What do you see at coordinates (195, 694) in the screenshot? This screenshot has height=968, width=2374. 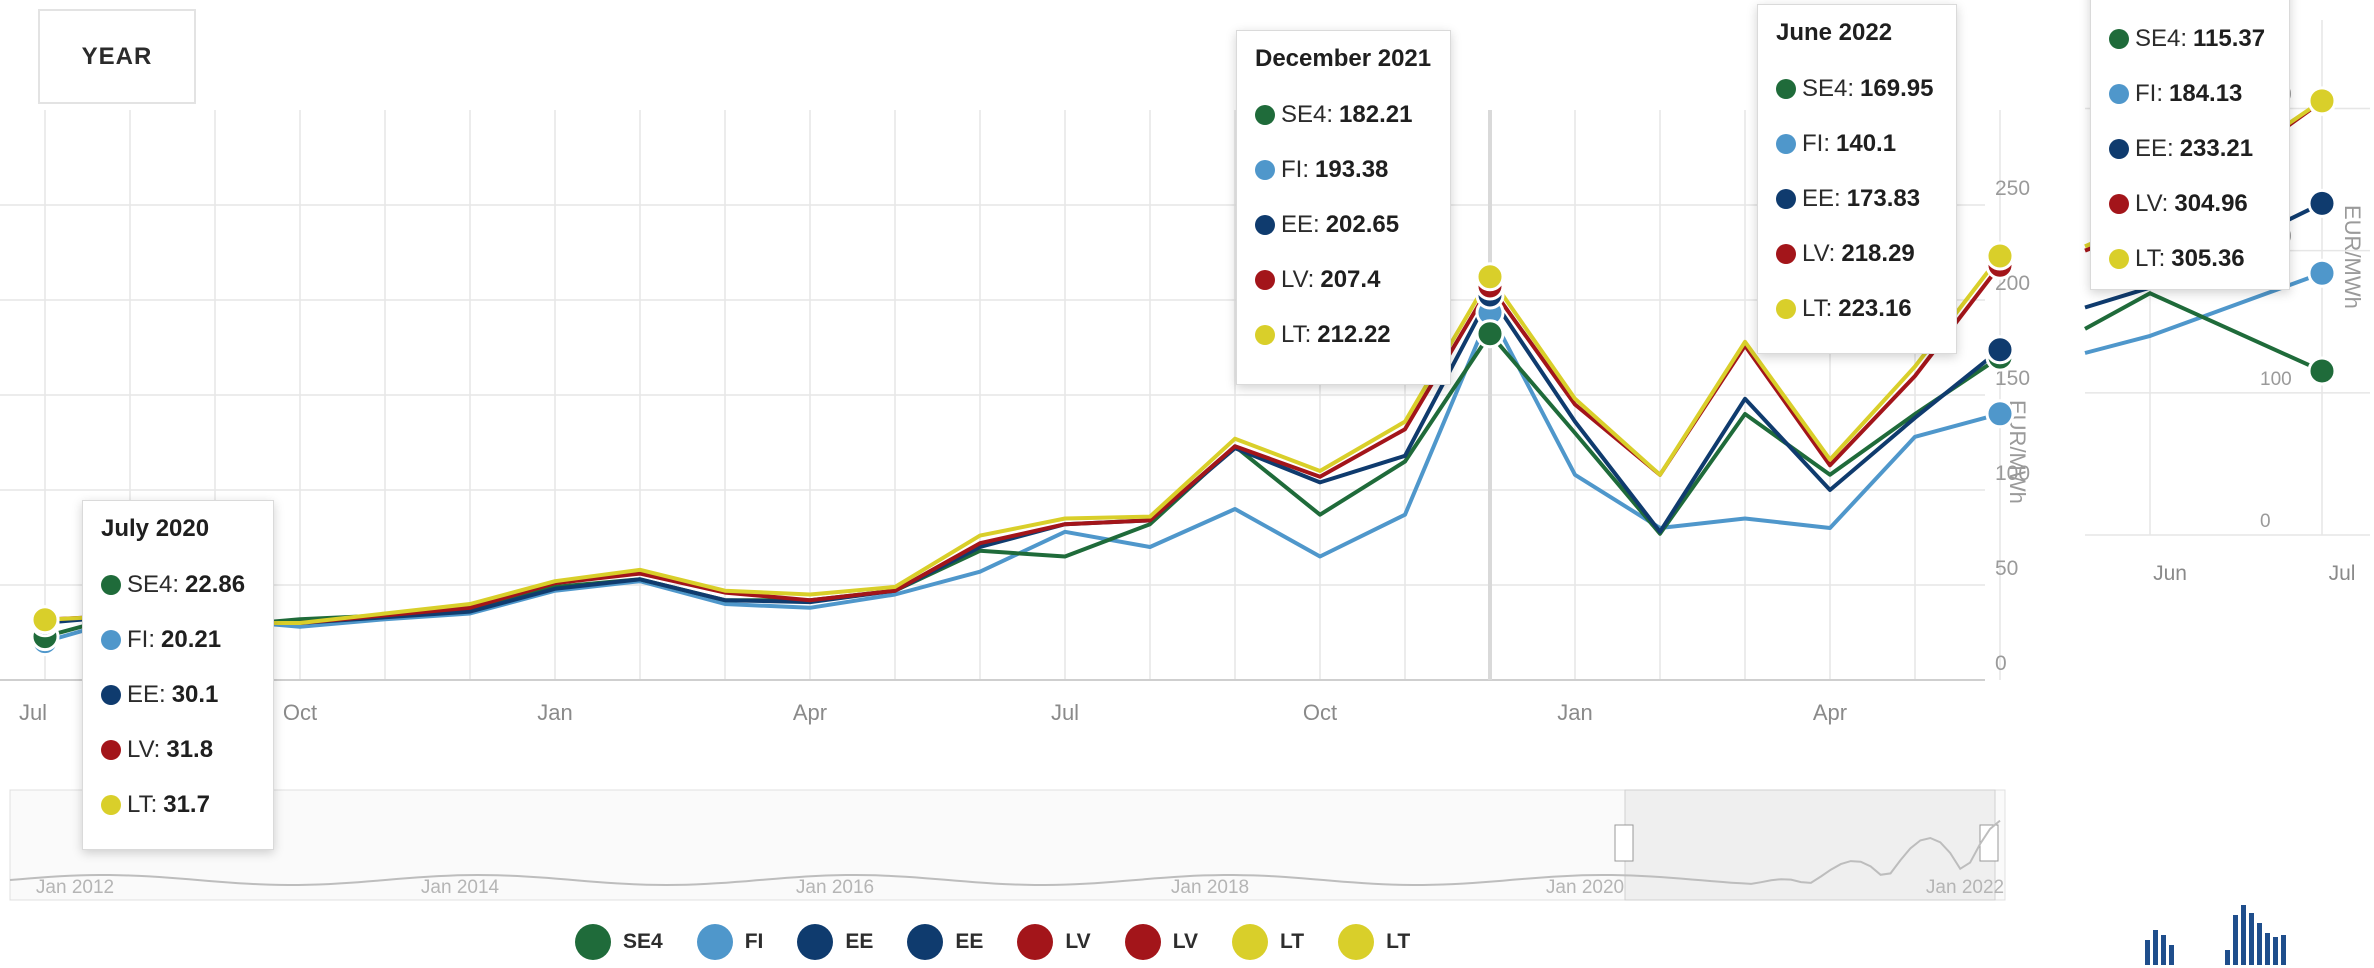 I see `tooltip-series-value: 30.1` at bounding box center [195, 694].